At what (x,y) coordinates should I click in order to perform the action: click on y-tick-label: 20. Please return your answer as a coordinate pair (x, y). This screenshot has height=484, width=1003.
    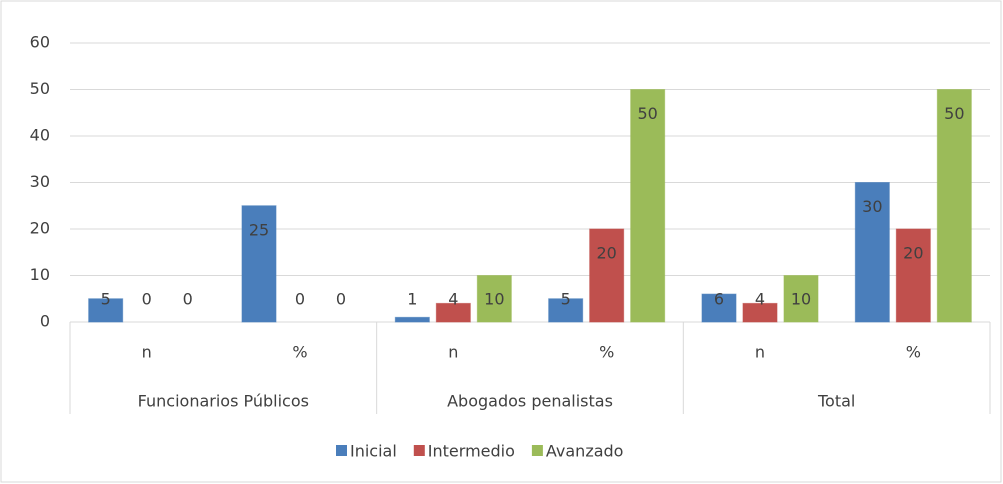
    Looking at the image, I should click on (40, 228).